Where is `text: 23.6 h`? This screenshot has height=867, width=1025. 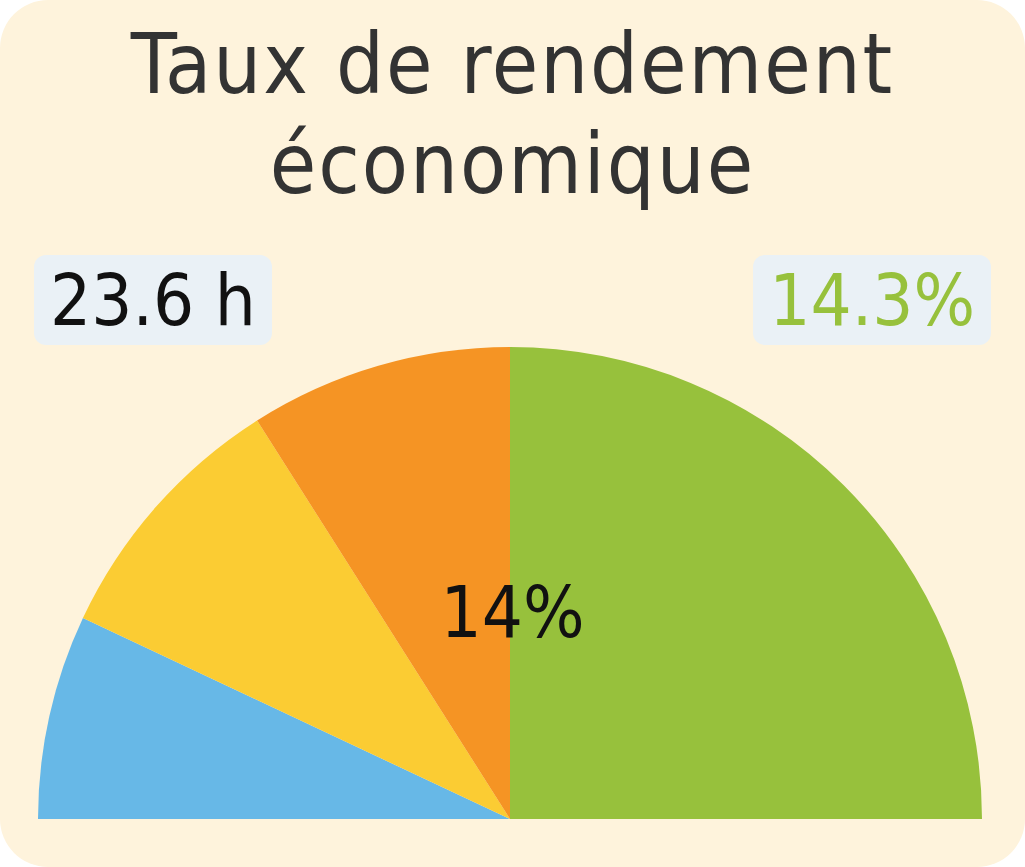 text: 23.6 h is located at coordinates (153, 300).